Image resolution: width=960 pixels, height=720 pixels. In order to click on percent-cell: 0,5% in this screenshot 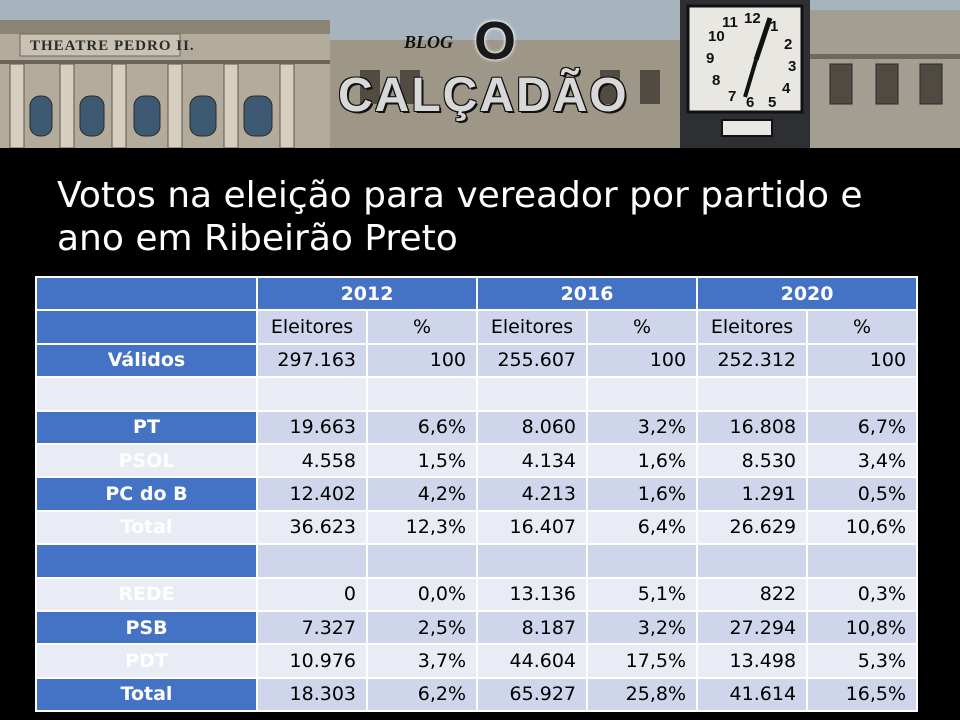, I will do `click(862, 494)`.